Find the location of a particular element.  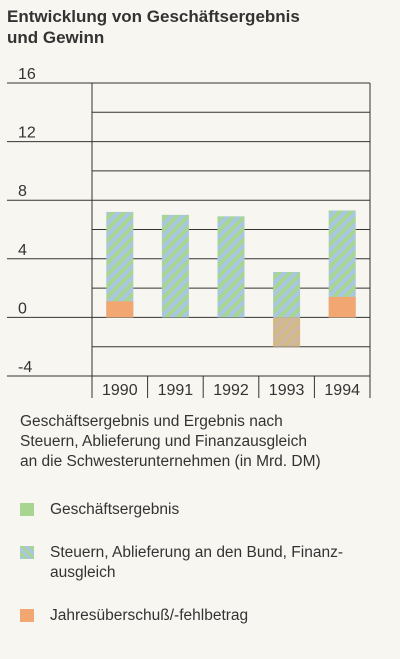

x-tick-label: 1991 is located at coordinates (176, 390).